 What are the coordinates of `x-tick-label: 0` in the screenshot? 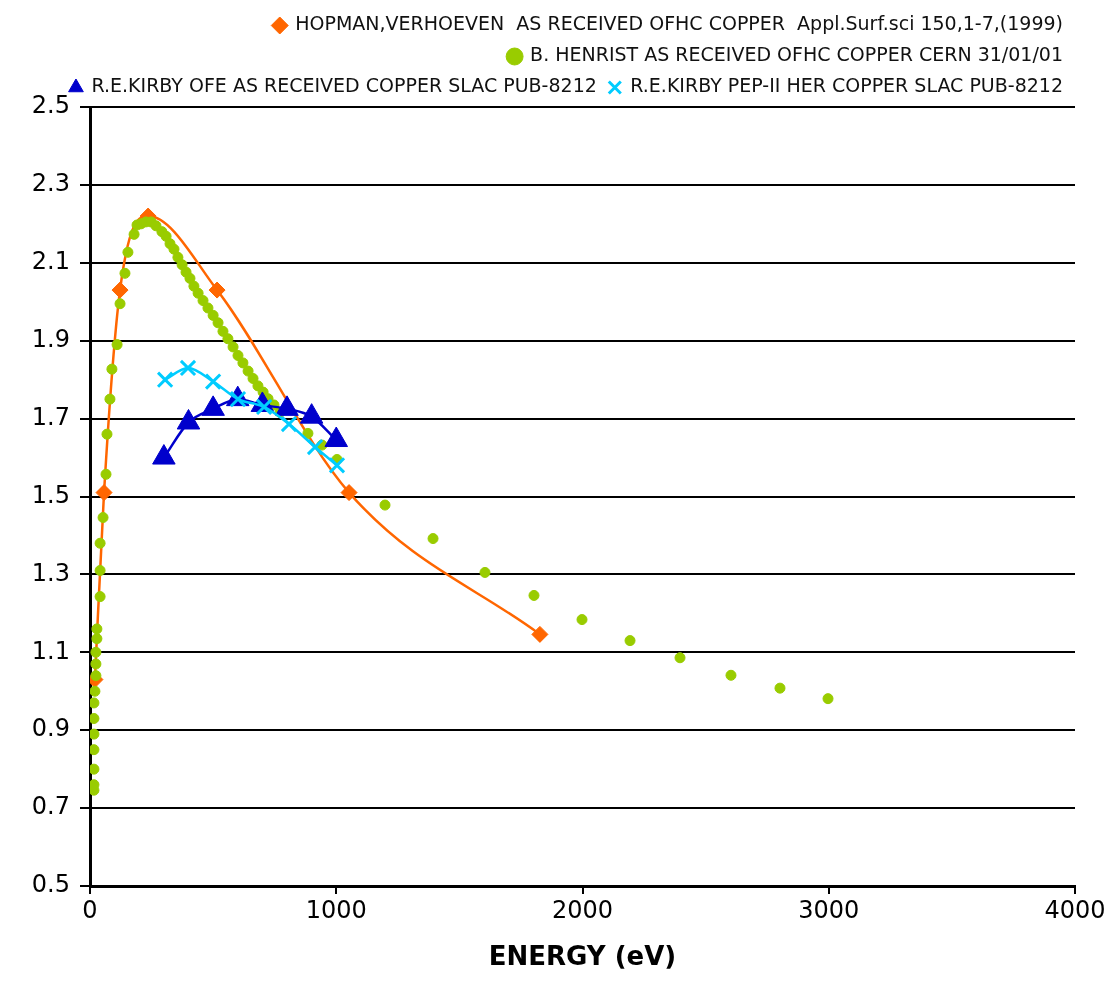 It's located at (90, 909).